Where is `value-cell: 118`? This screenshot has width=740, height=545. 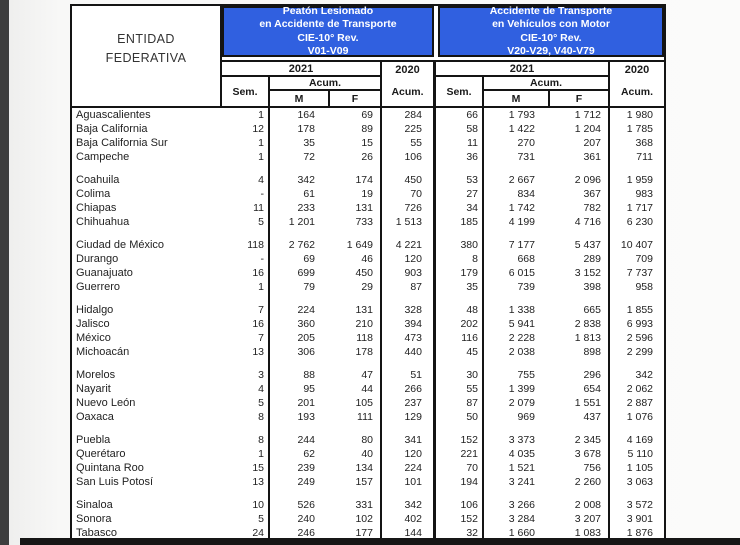
value-cell: 118 is located at coordinates (246, 245).